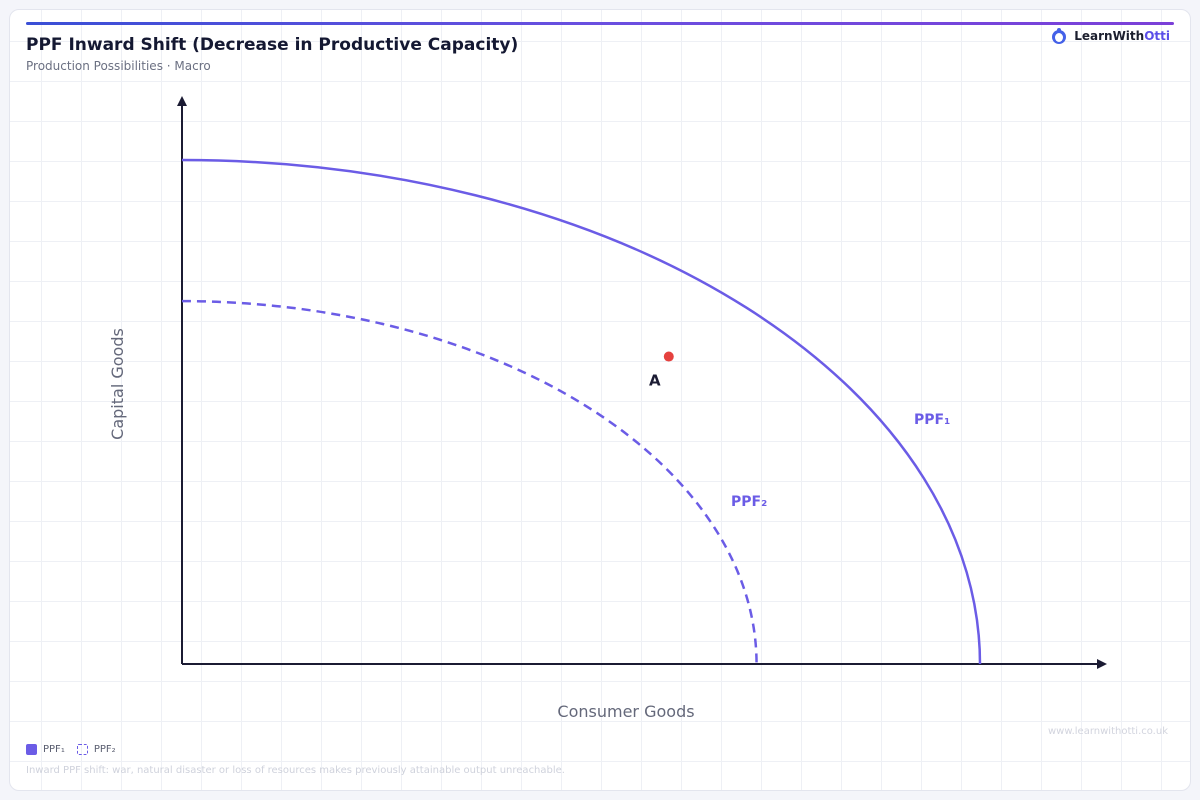 This screenshot has height=800, width=1200. Describe the element at coordinates (1157, 36) in the screenshot. I see `brand-name-accent: Otti` at that location.